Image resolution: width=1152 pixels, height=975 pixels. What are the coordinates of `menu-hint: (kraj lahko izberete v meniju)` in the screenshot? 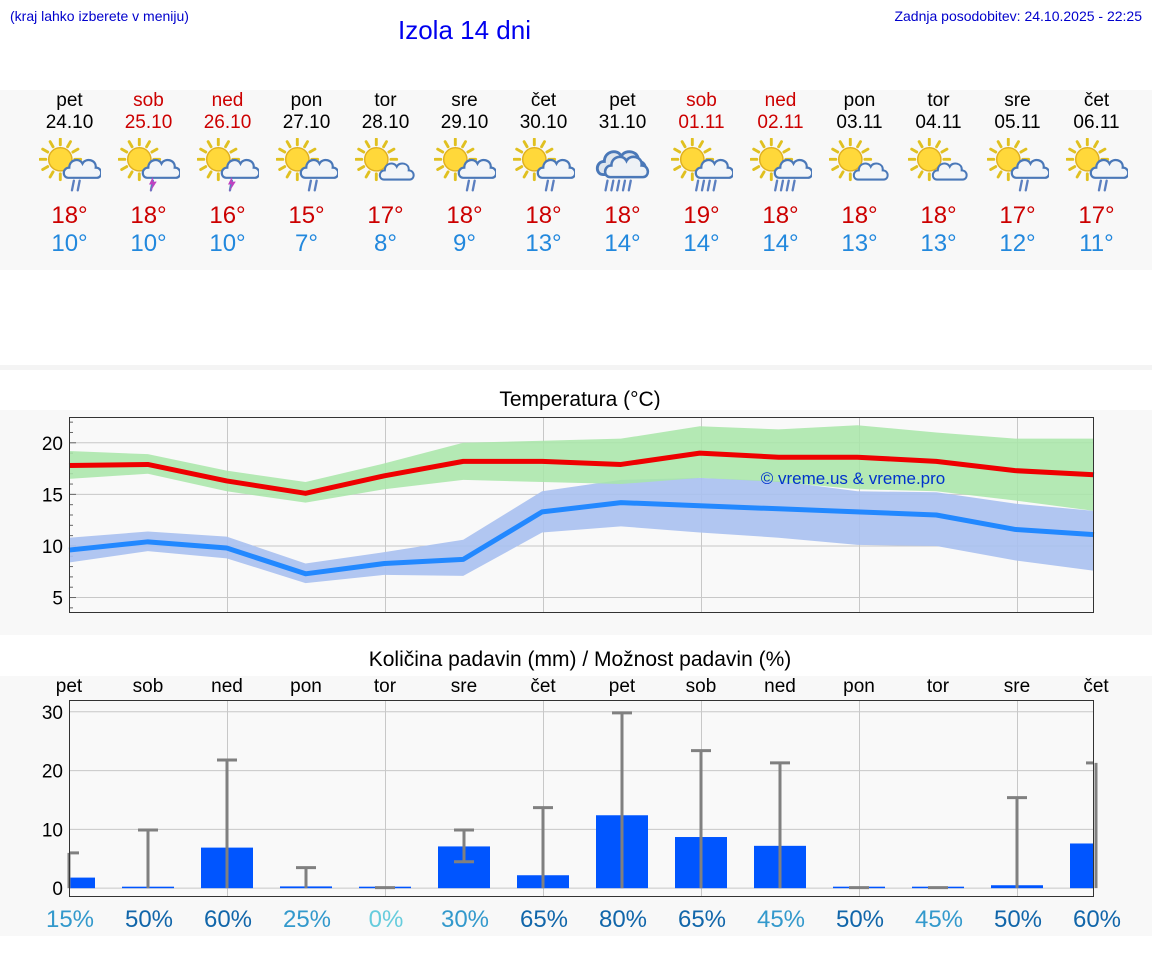 It's located at (99, 16).